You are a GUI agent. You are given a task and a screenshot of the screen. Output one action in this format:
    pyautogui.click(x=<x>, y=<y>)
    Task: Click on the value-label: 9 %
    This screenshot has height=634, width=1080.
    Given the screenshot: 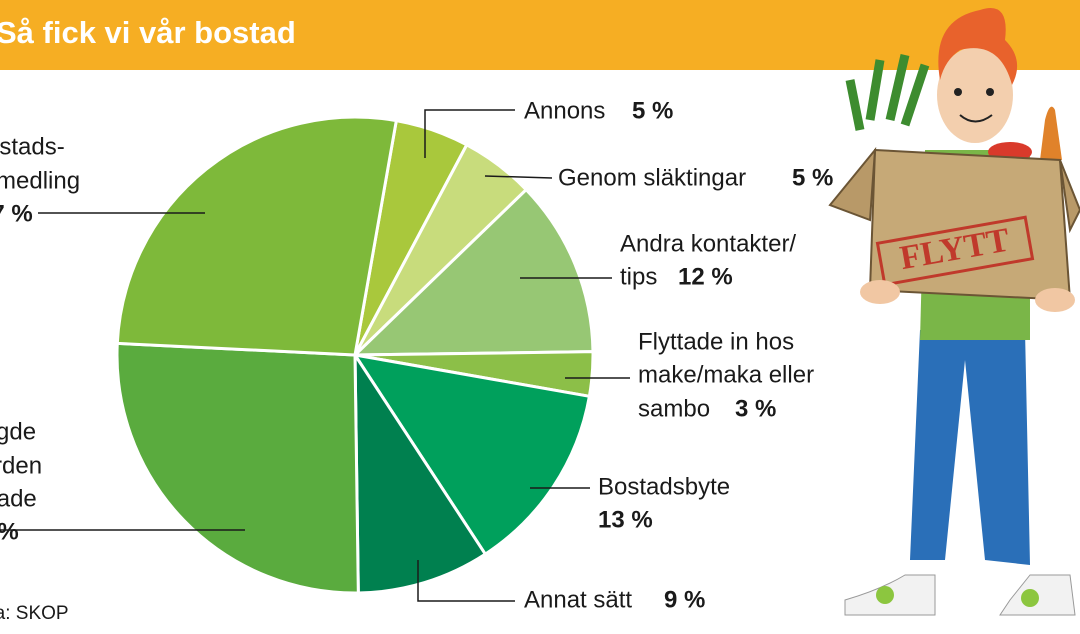 What is the action you would take?
    pyautogui.click(x=684, y=599)
    